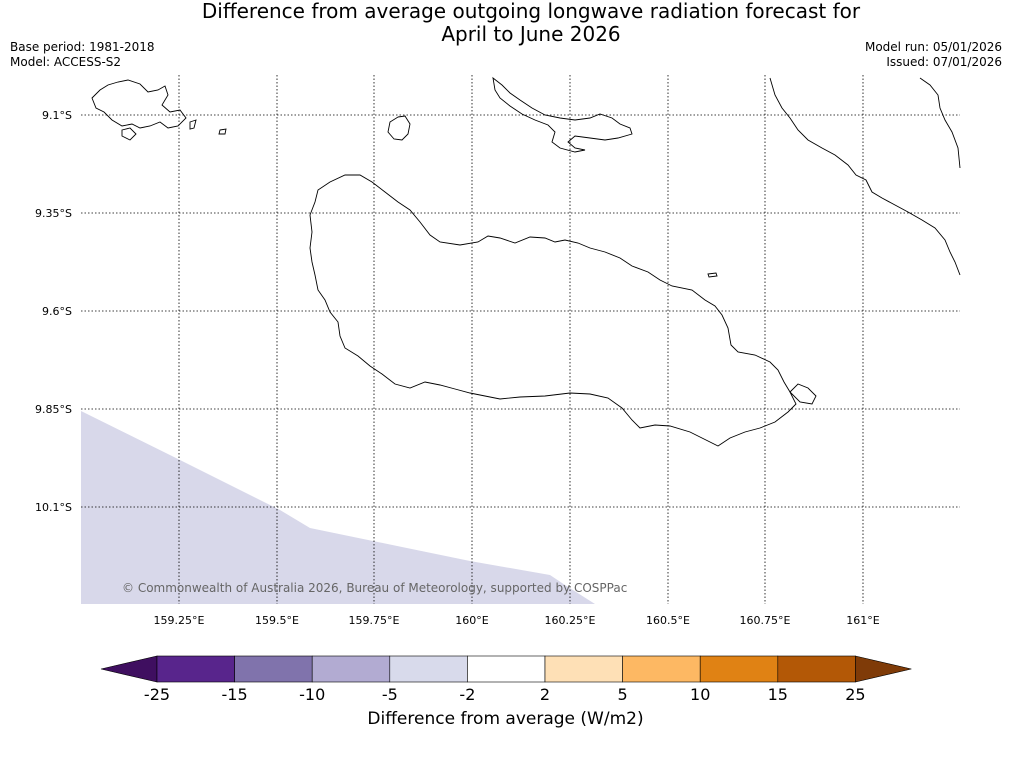 The height and width of the screenshot is (758, 1011). Describe the element at coordinates (562, 114) in the screenshot. I see `florida-islands-outline` at that location.